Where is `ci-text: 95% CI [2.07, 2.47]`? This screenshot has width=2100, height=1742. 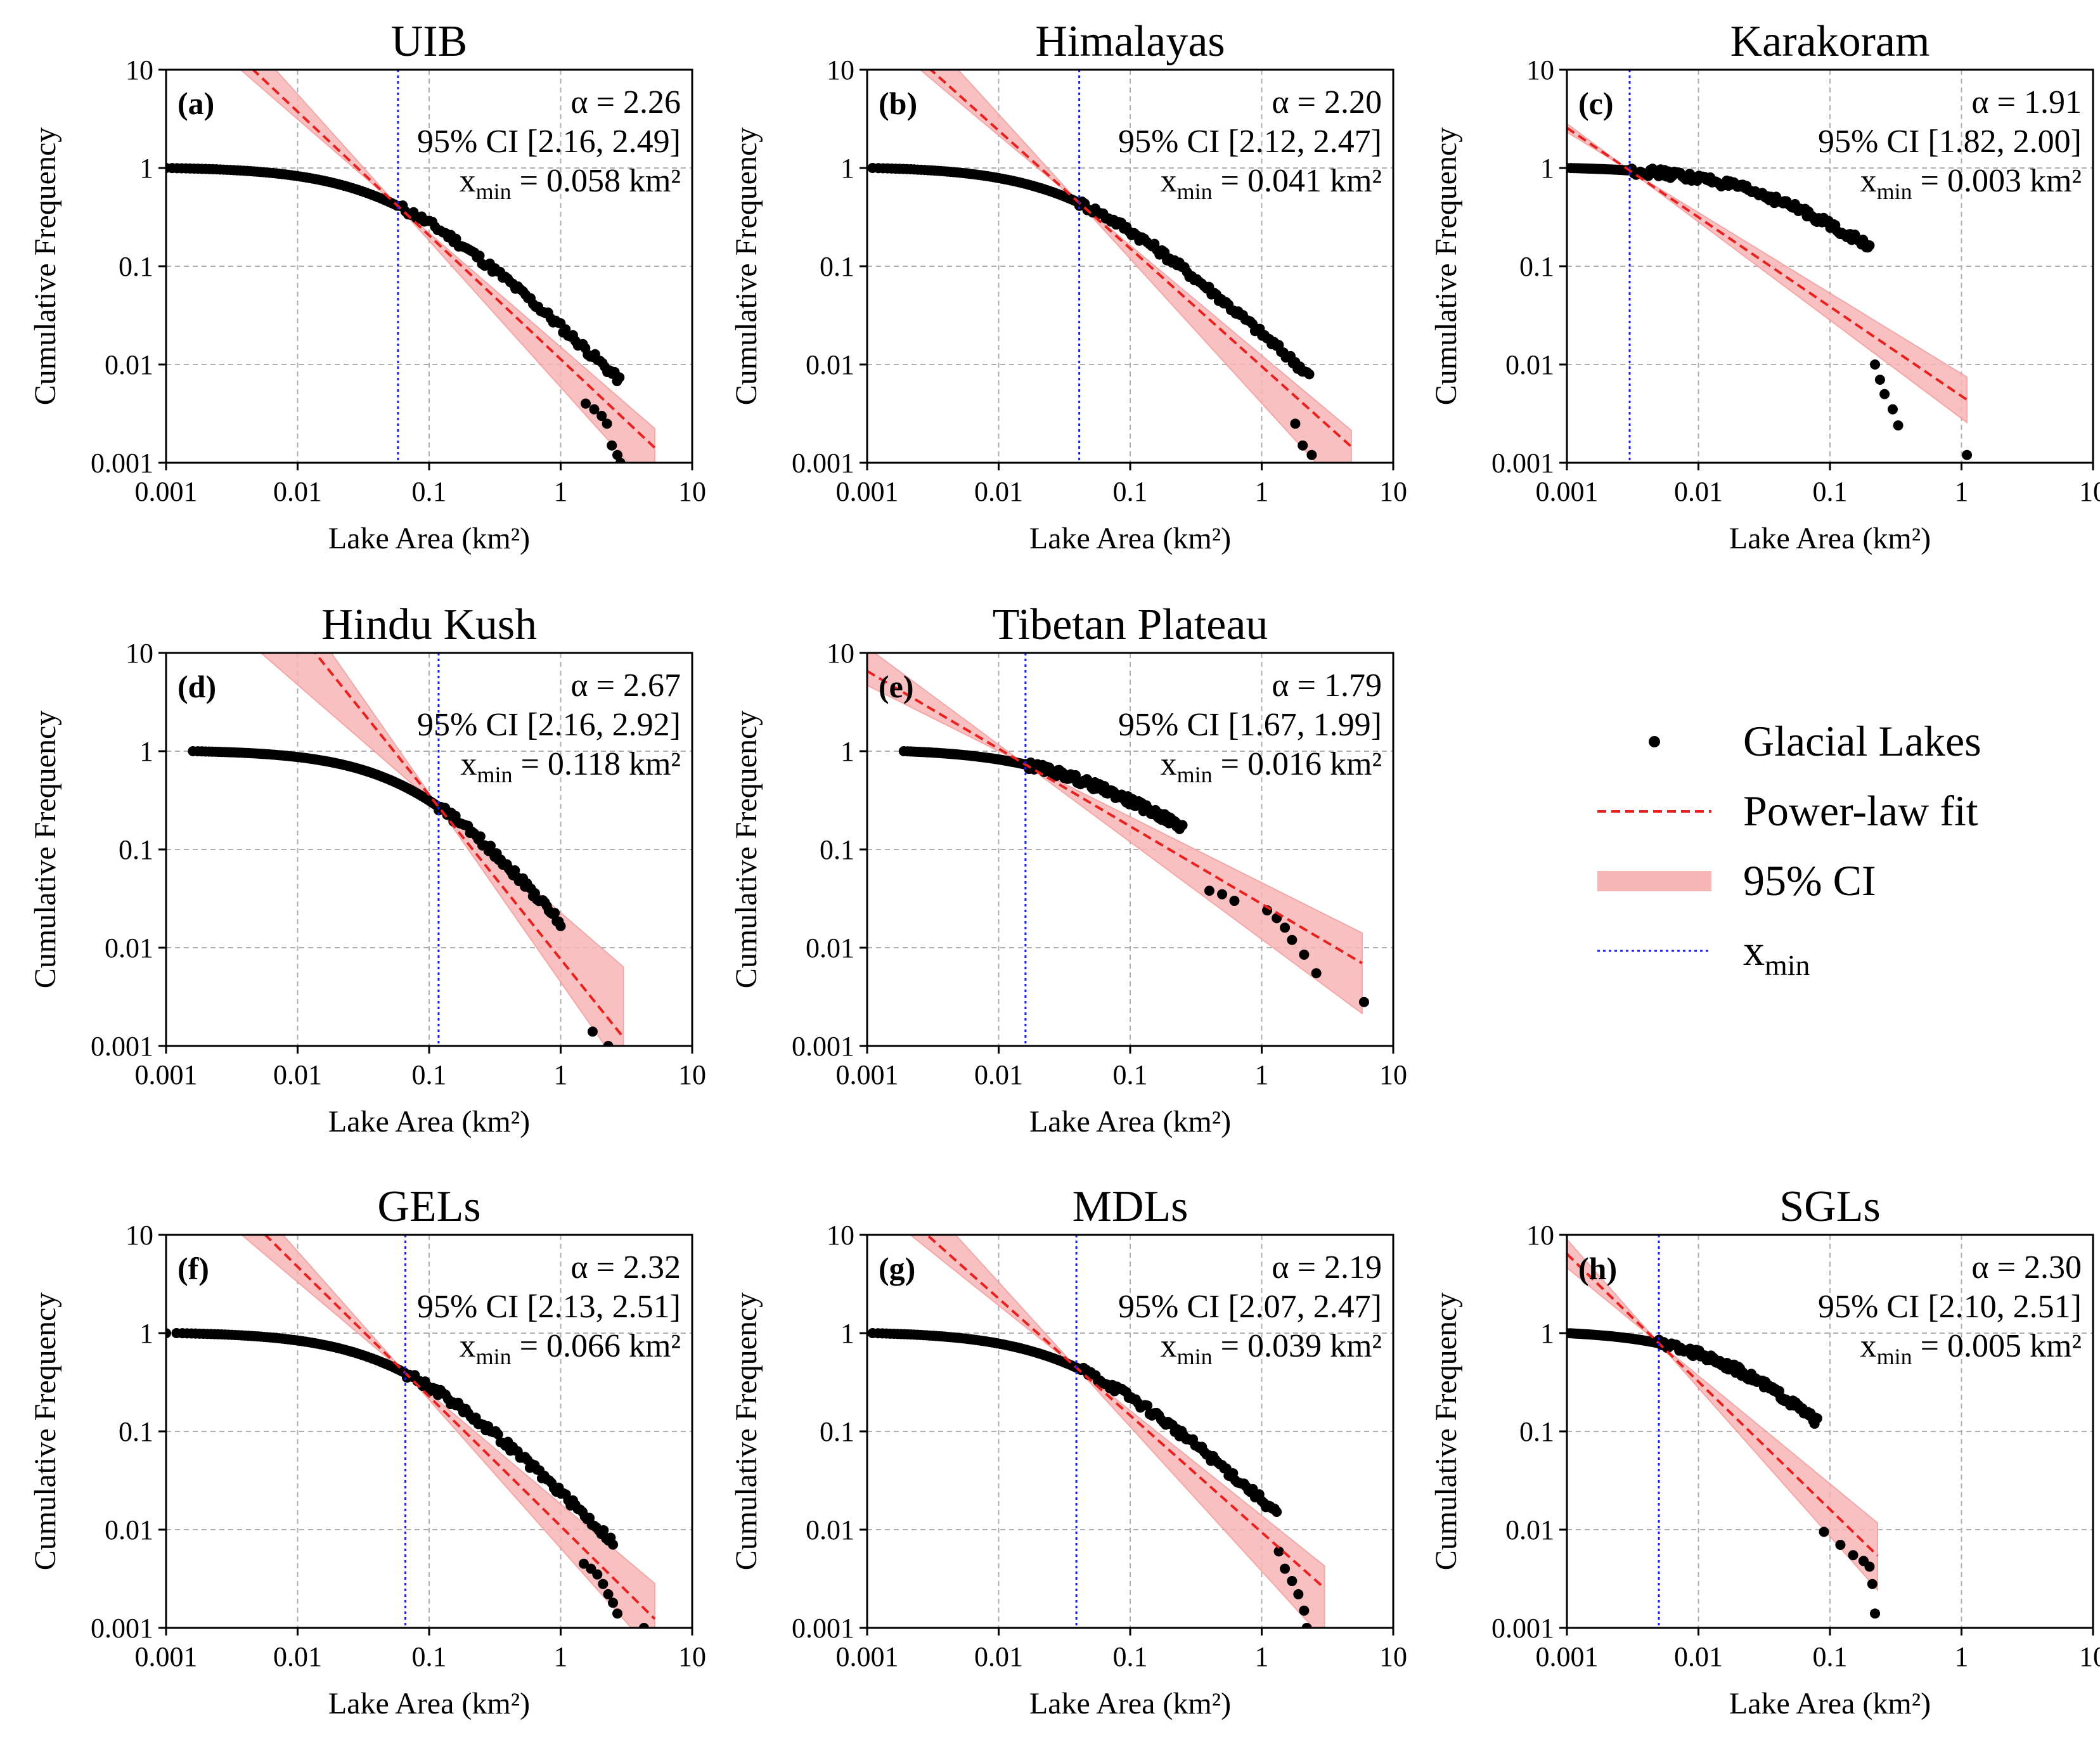
ci-text: 95% CI [2.07, 2.47] is located at coordinates (1250, 1307).